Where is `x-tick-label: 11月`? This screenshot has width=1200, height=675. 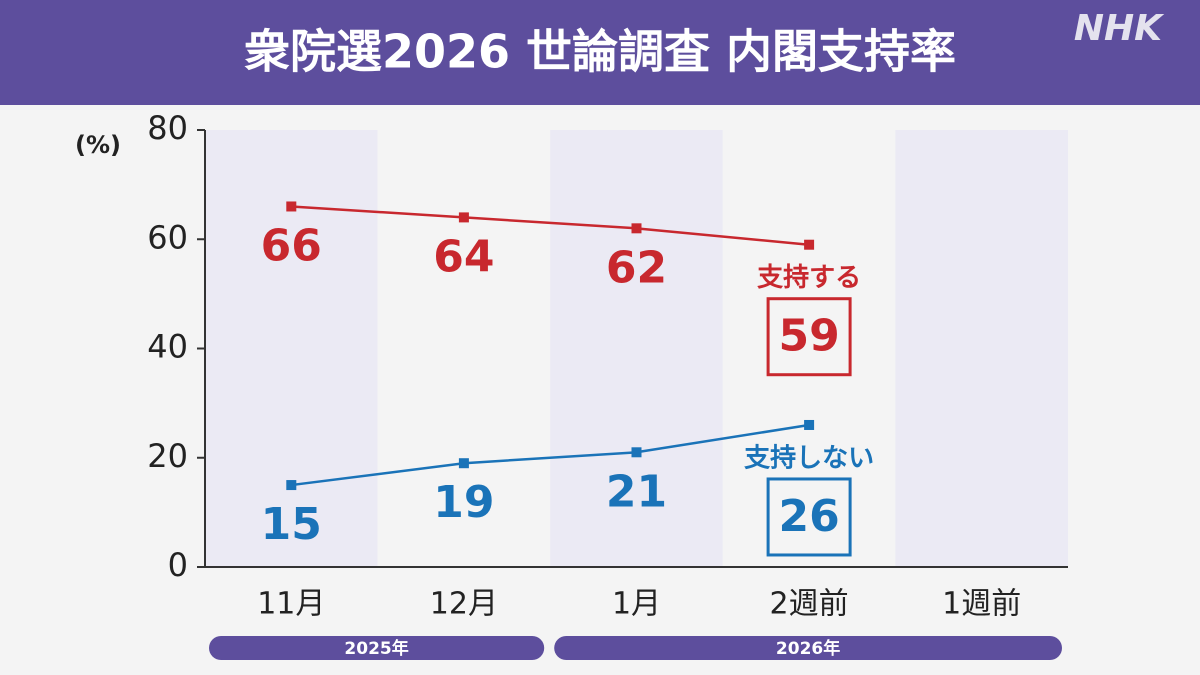 x-tick-label: 11月 is located at coordinates (291, 604).